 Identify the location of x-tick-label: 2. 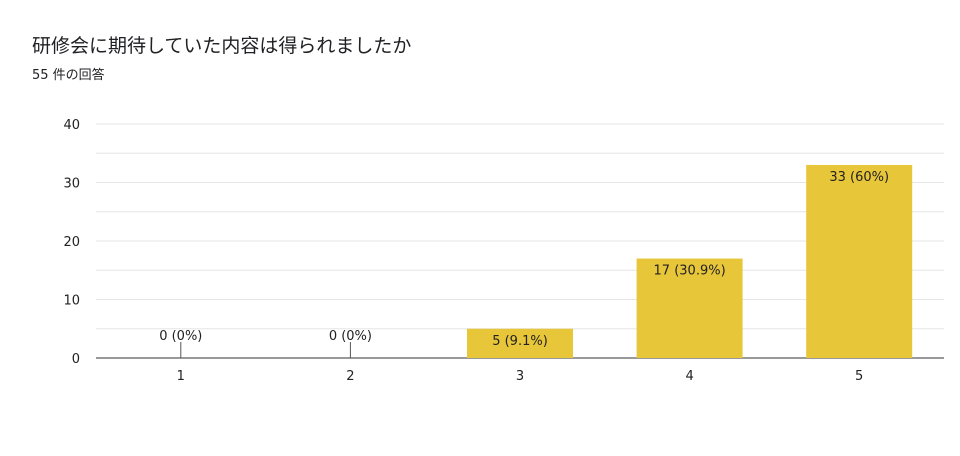
(350, 376).